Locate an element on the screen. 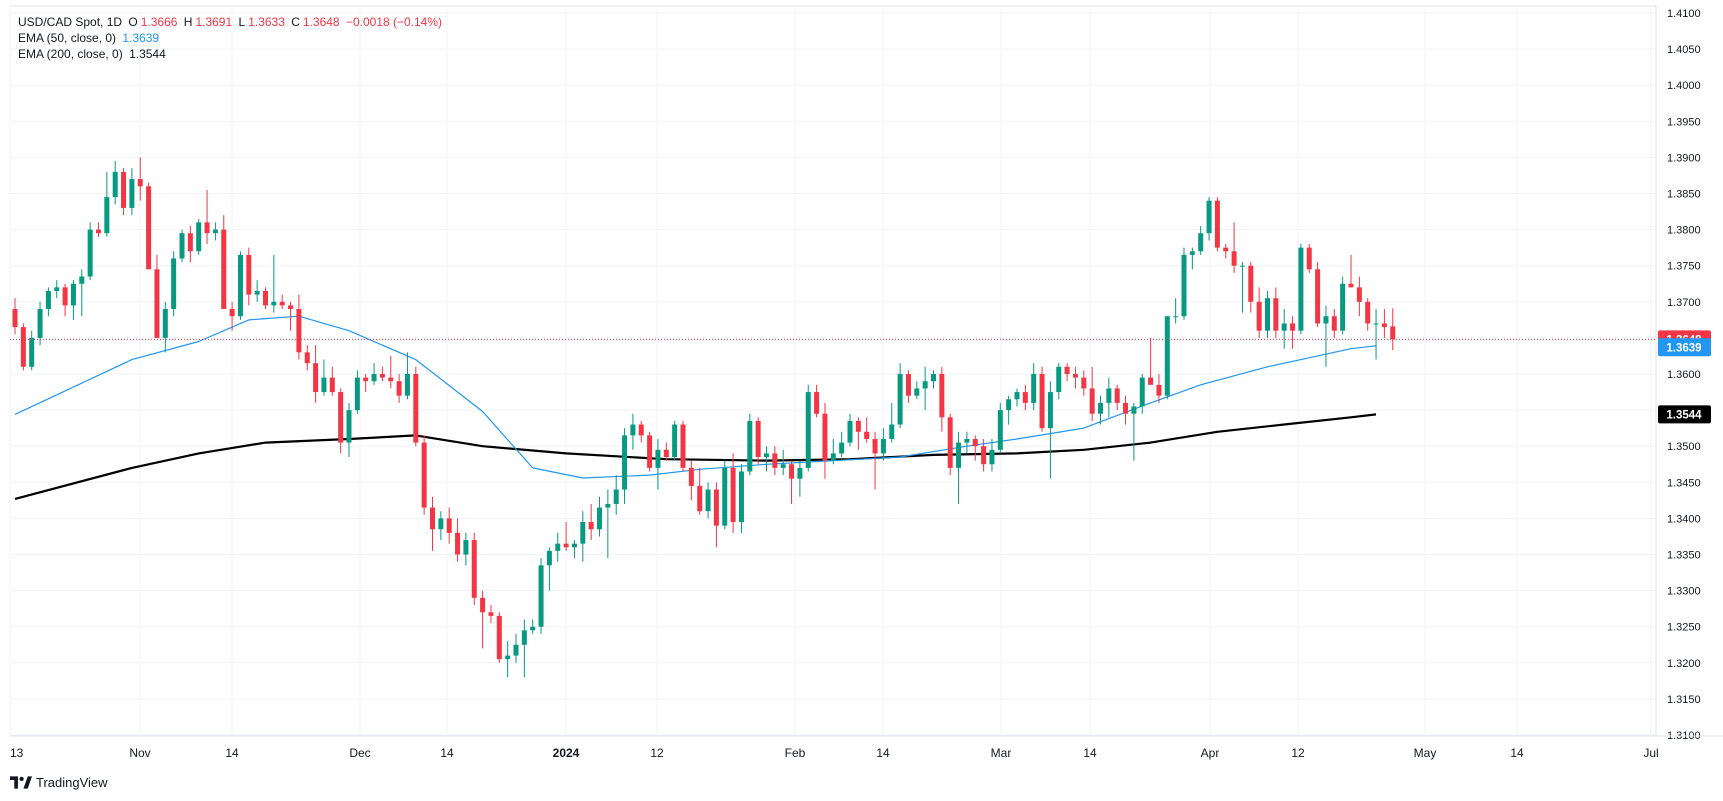 Image resolution: width=1723 pixels, height=801 pixels. legend-low: 1.3633 is located at coordinates (266, 22).